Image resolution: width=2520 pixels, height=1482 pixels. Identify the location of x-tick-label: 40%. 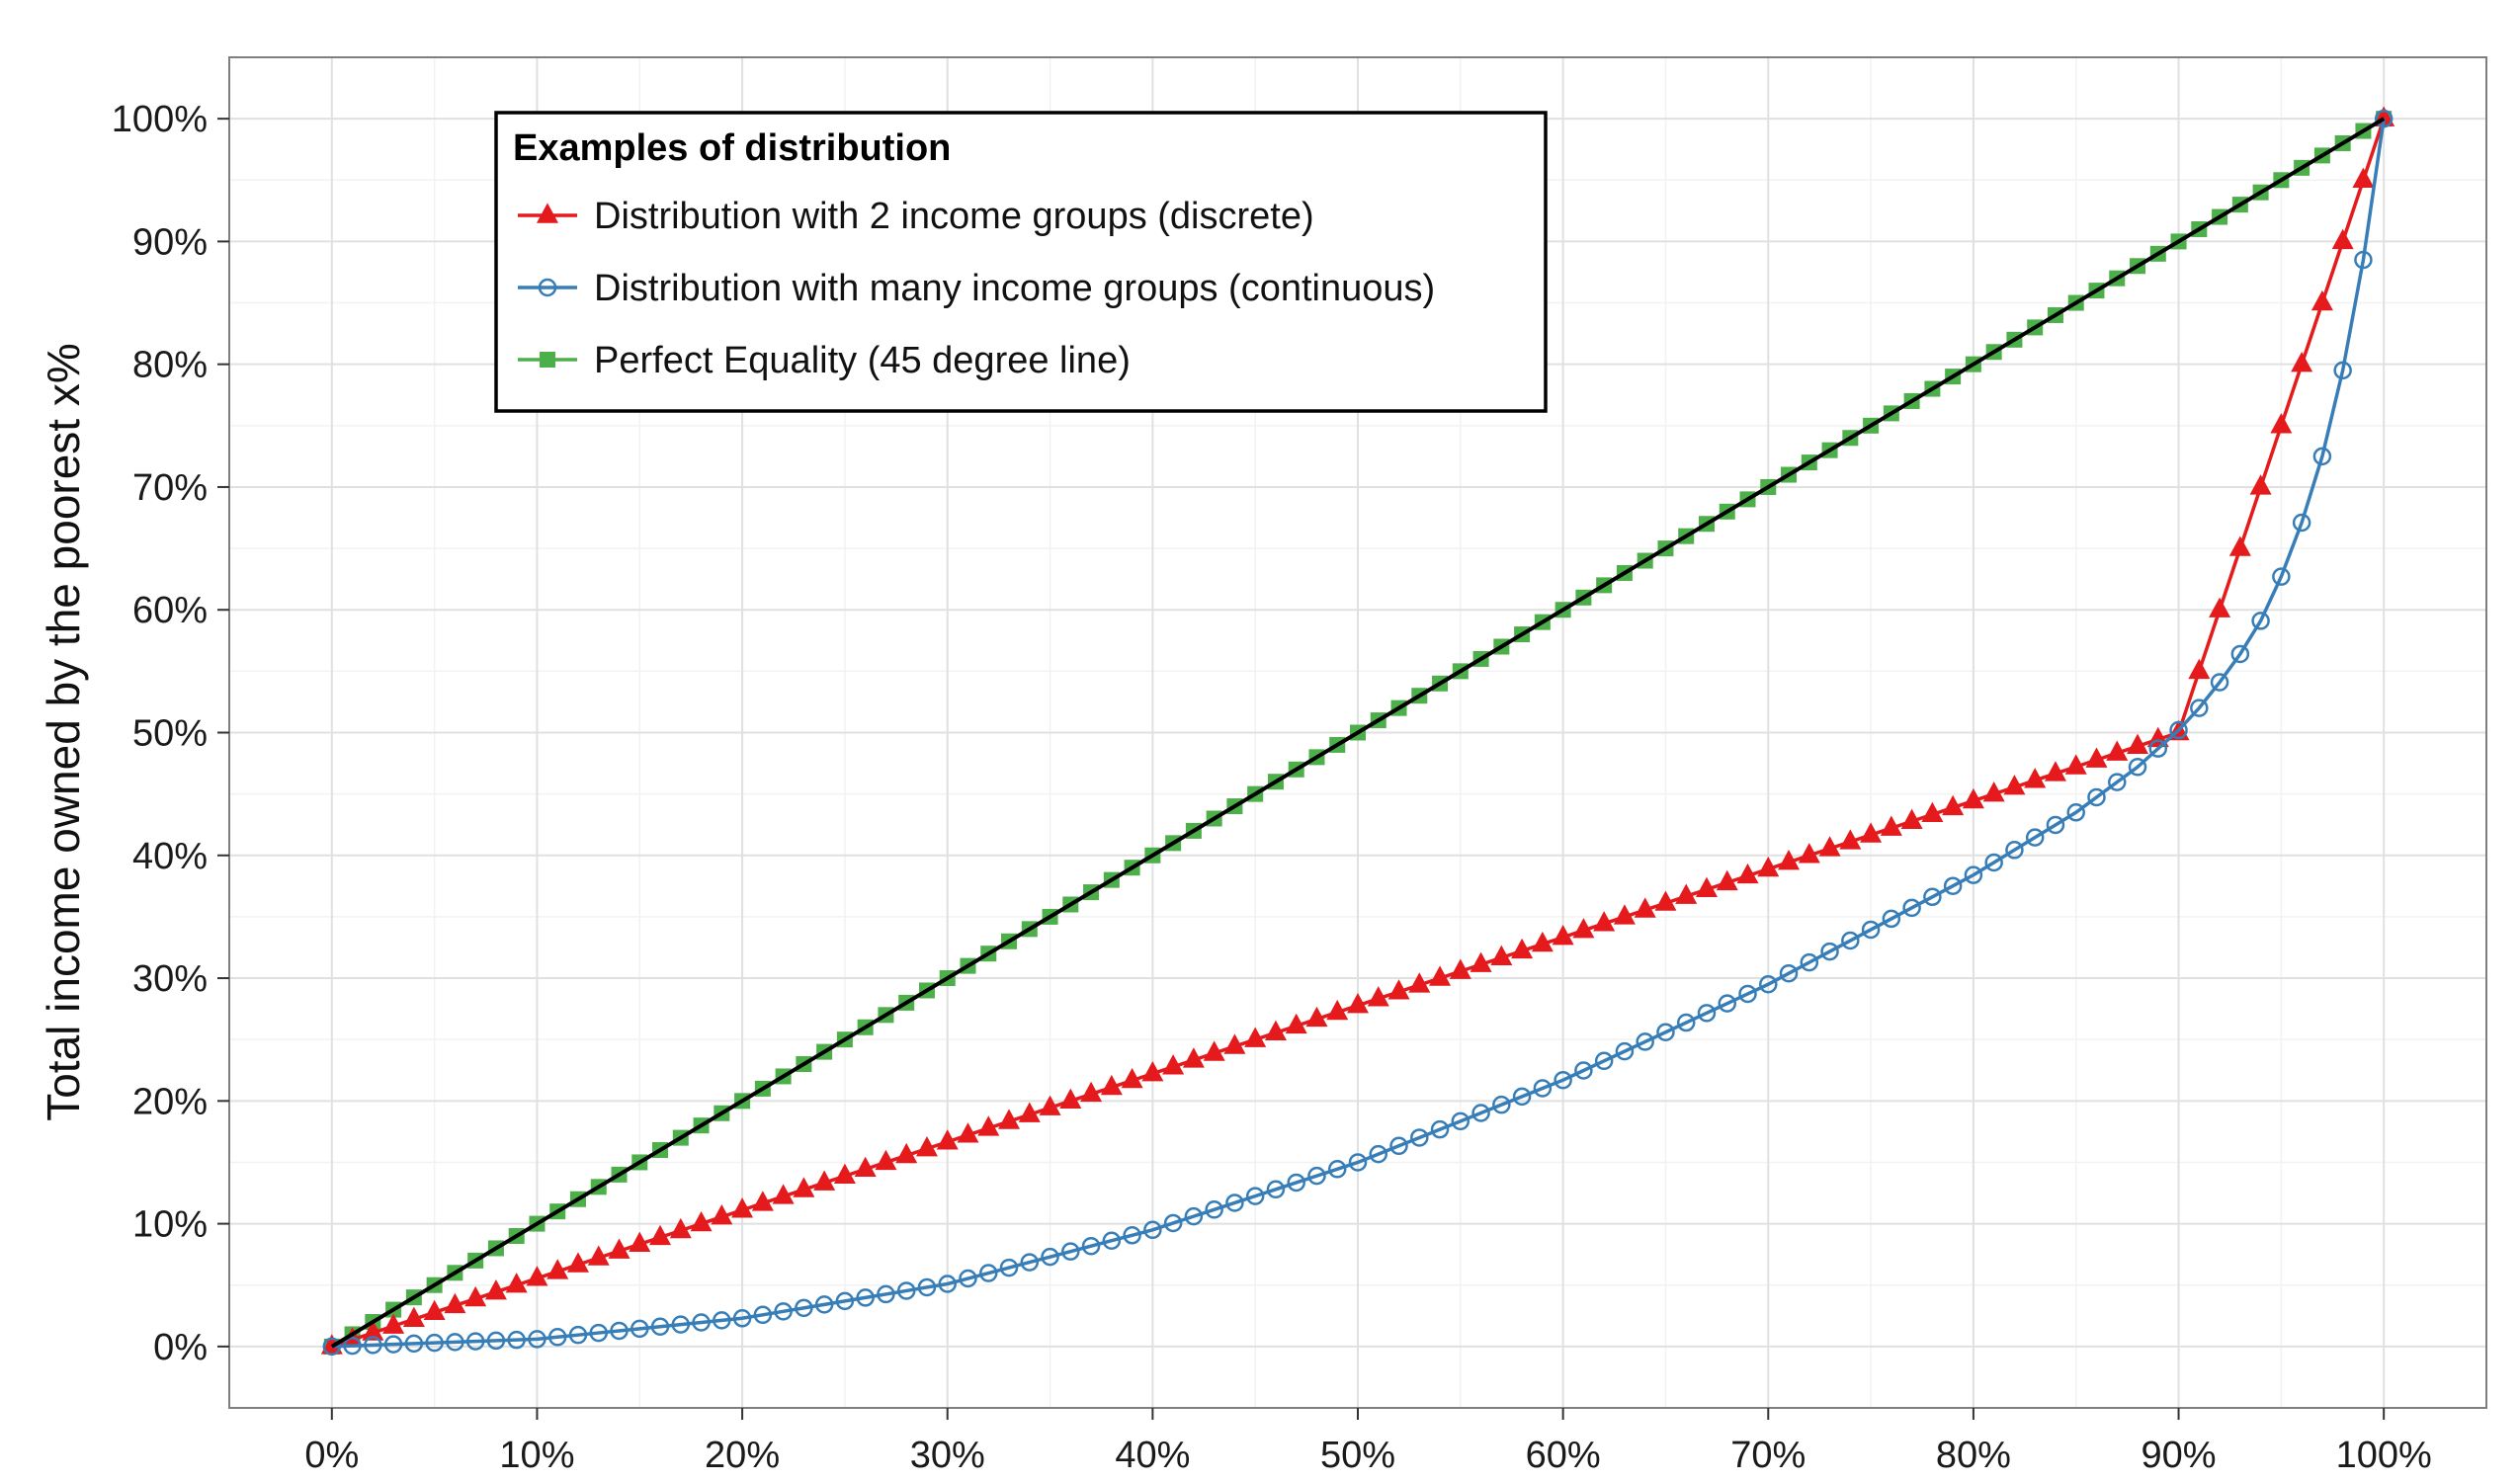
(1152, 1455).